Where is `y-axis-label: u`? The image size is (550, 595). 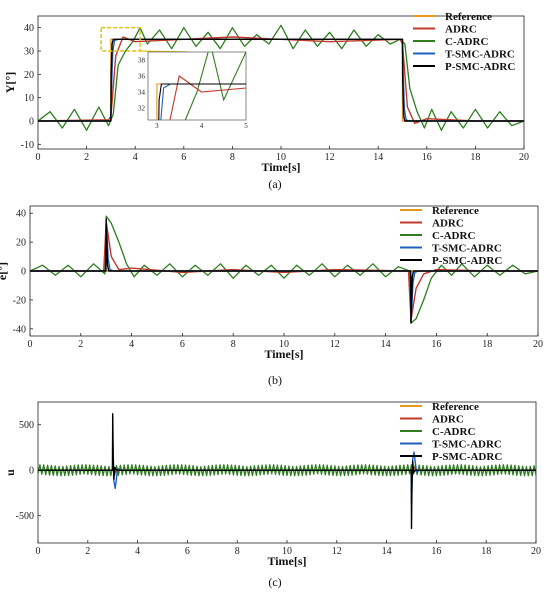 y-axis-label: u is located at coordinates (10, 472).